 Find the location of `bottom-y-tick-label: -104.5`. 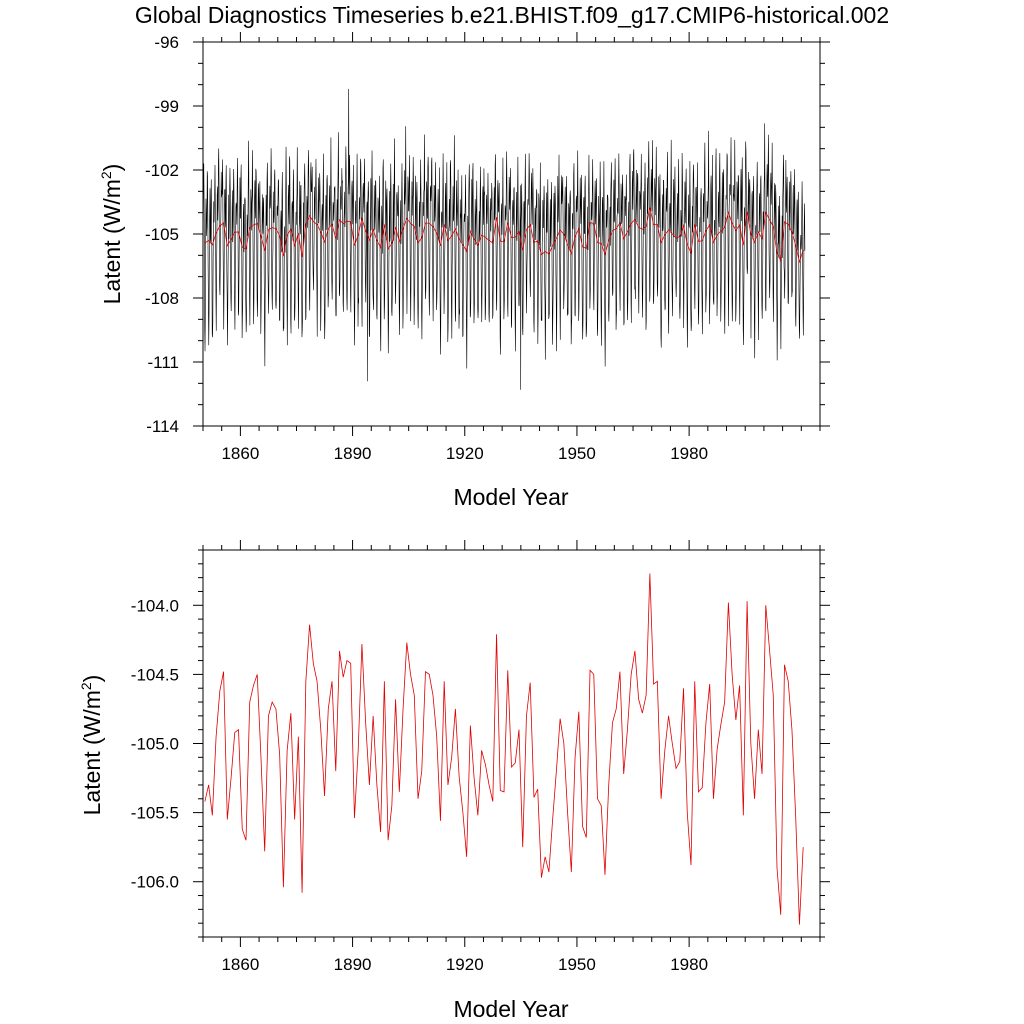

bottom-y-tick-label: -104.5 is located at coordinates (155, 674).